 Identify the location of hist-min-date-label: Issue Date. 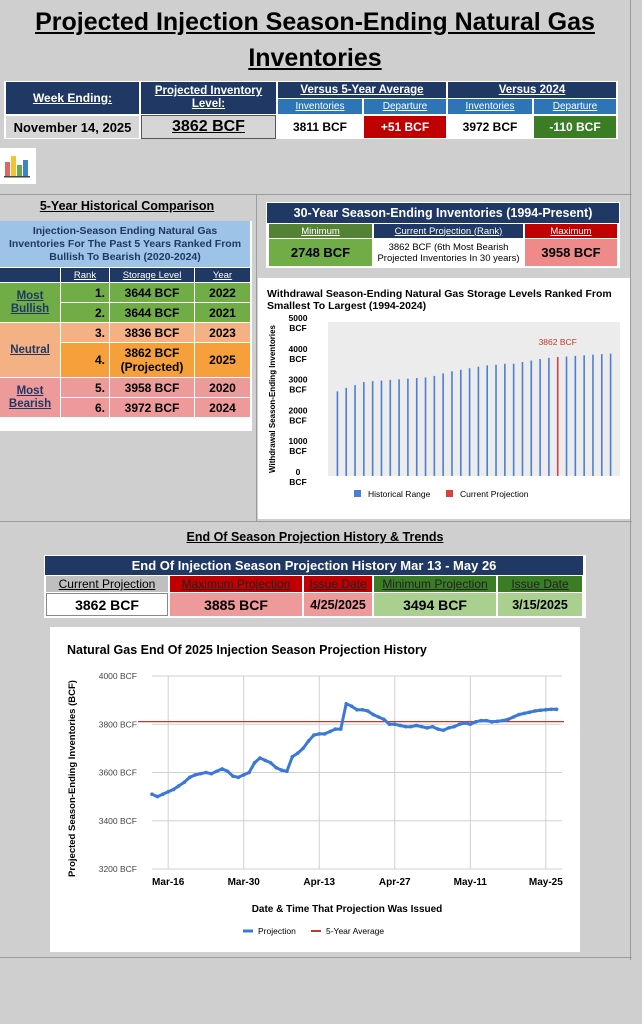
(540, 584).